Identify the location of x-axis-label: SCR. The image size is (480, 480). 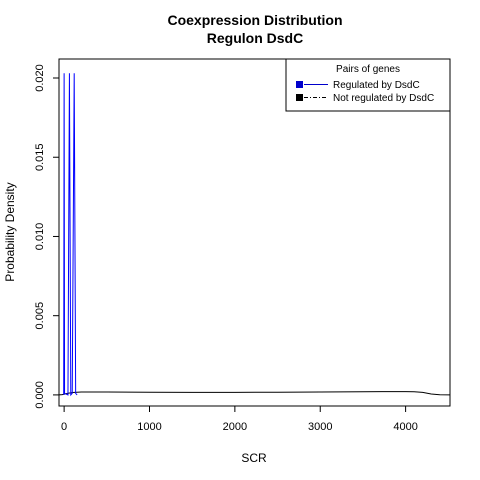
(254, 458).